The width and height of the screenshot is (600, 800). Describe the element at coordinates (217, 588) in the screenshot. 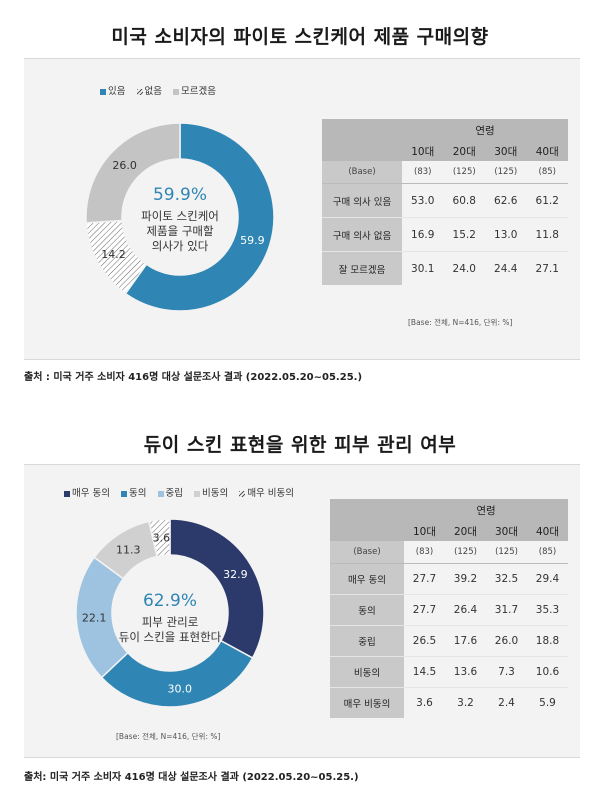

I see `donut-slice-strongly-agree` at that location.